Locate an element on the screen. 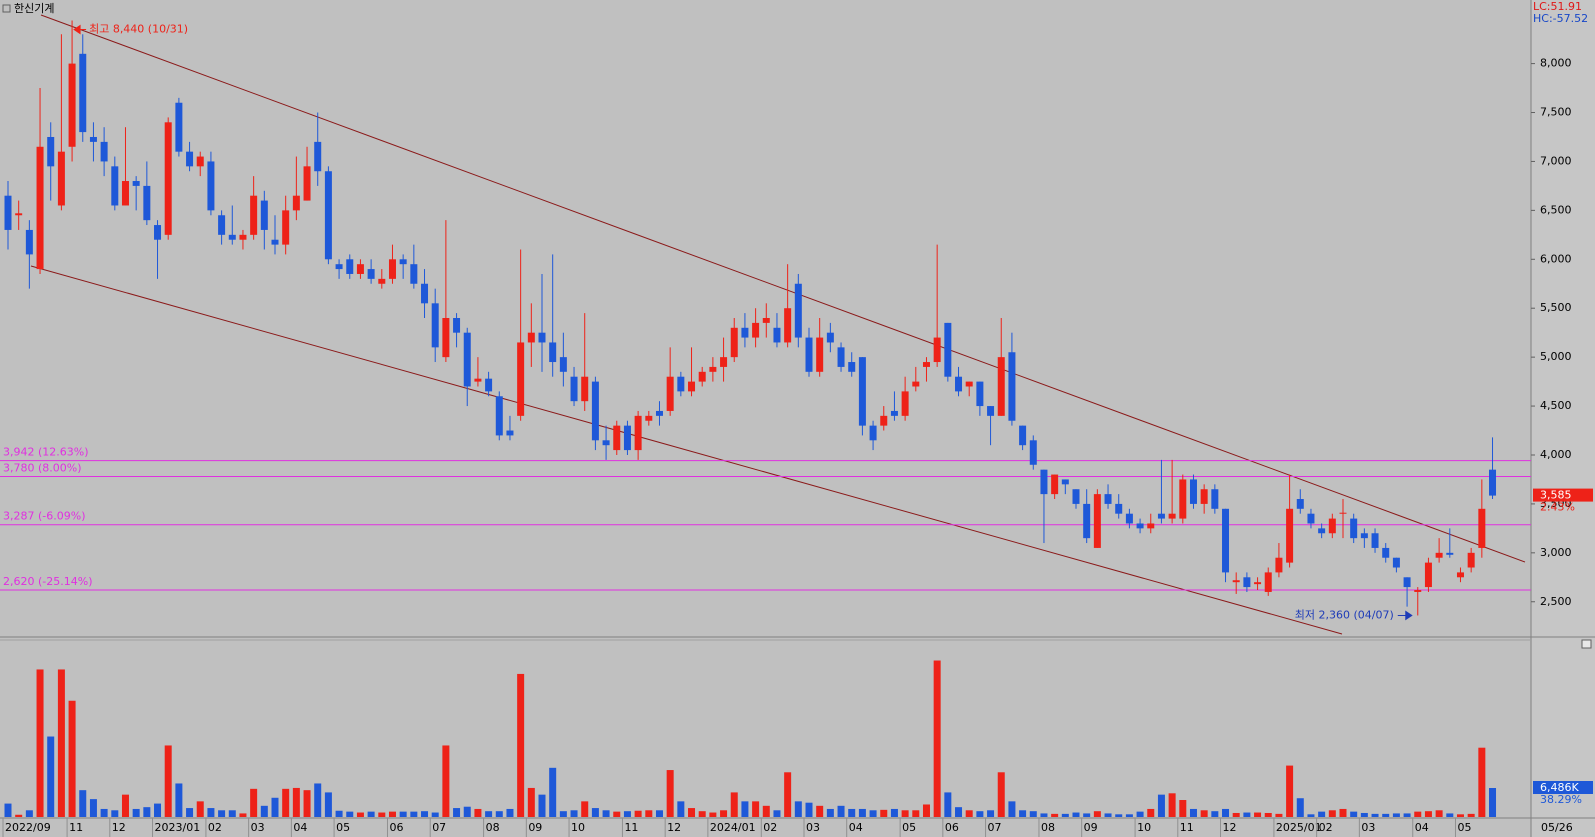 Image resolution: width=1595 pixels, height=837 pixels. close-panel-button is located at coordinates (1586, 644).